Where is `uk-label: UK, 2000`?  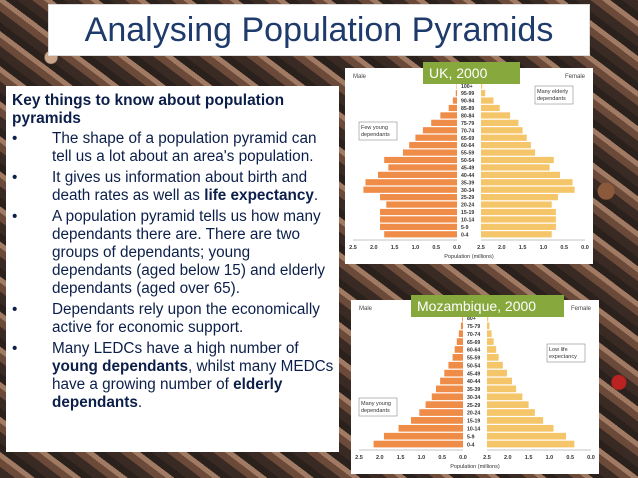 uk-label: UK, 2000 is located at coordinates (471, 73).